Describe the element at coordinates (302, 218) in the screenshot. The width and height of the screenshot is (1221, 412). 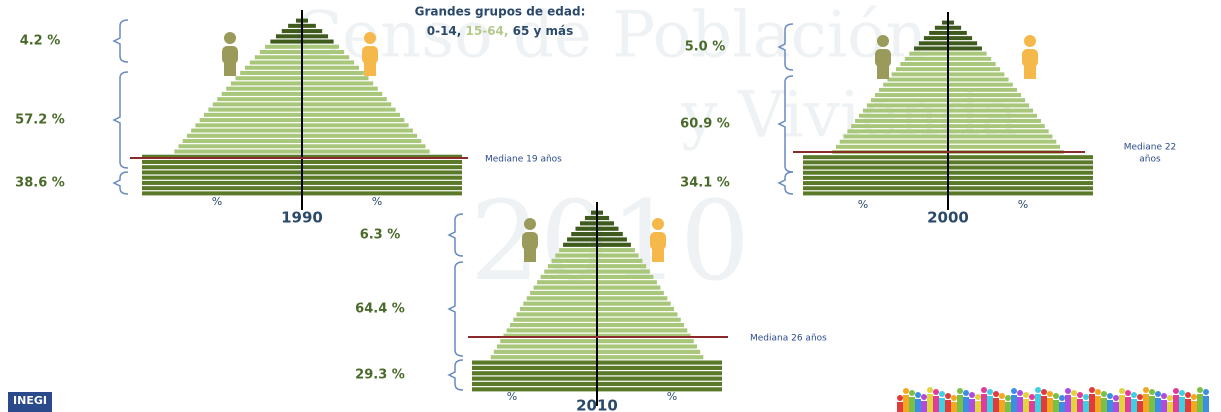
I see `year: 1990` at that location.